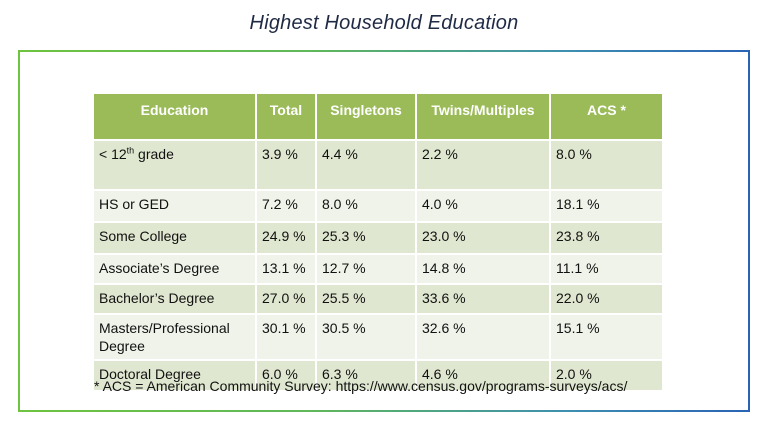 This screenshot has width=768, height=429. I want to click on cell-twins: 32.6 %, so click(483, 336).